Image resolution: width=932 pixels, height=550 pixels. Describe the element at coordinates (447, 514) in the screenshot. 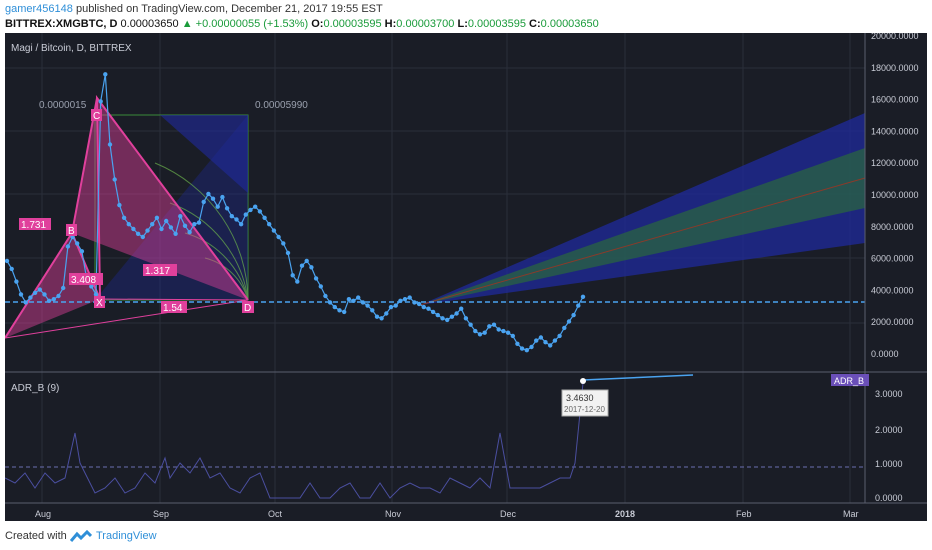

I see `time-axis: Aug Sep Oct Nov Dec 2018 Feb Mar` at that location.